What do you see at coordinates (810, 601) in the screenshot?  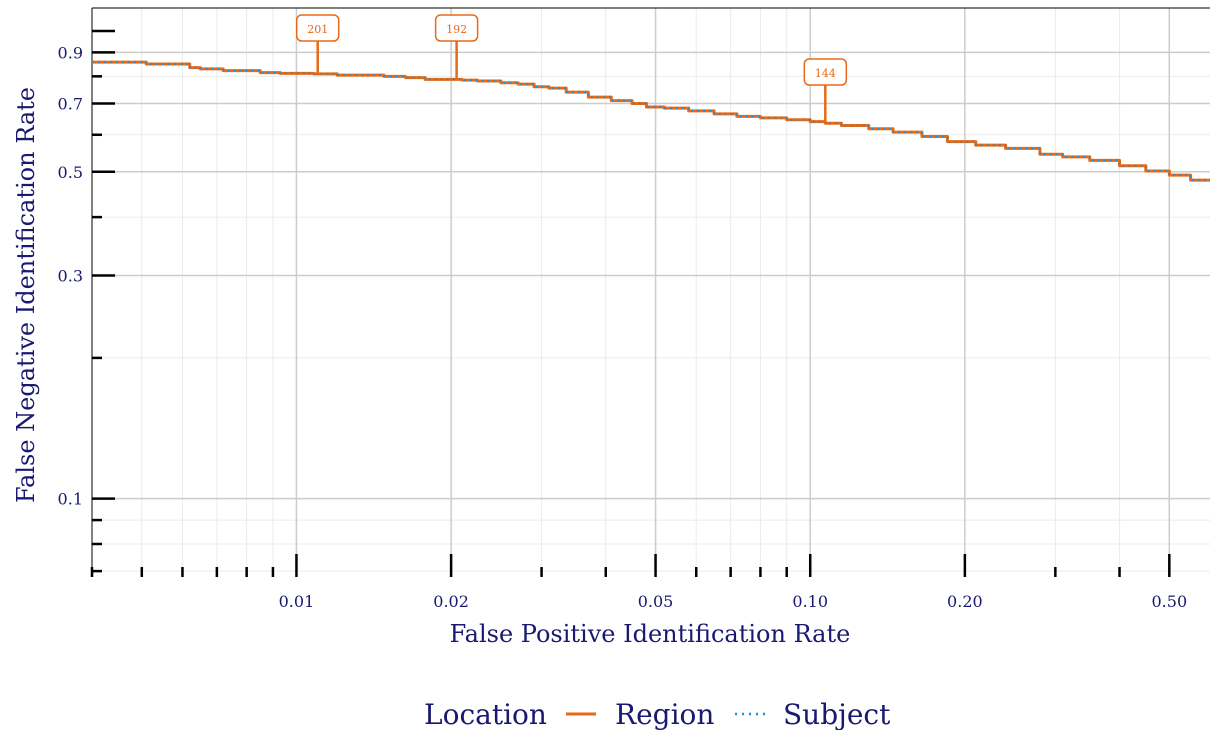 I see `x-tick-label: 0.10` at bounding box center [810, 601].